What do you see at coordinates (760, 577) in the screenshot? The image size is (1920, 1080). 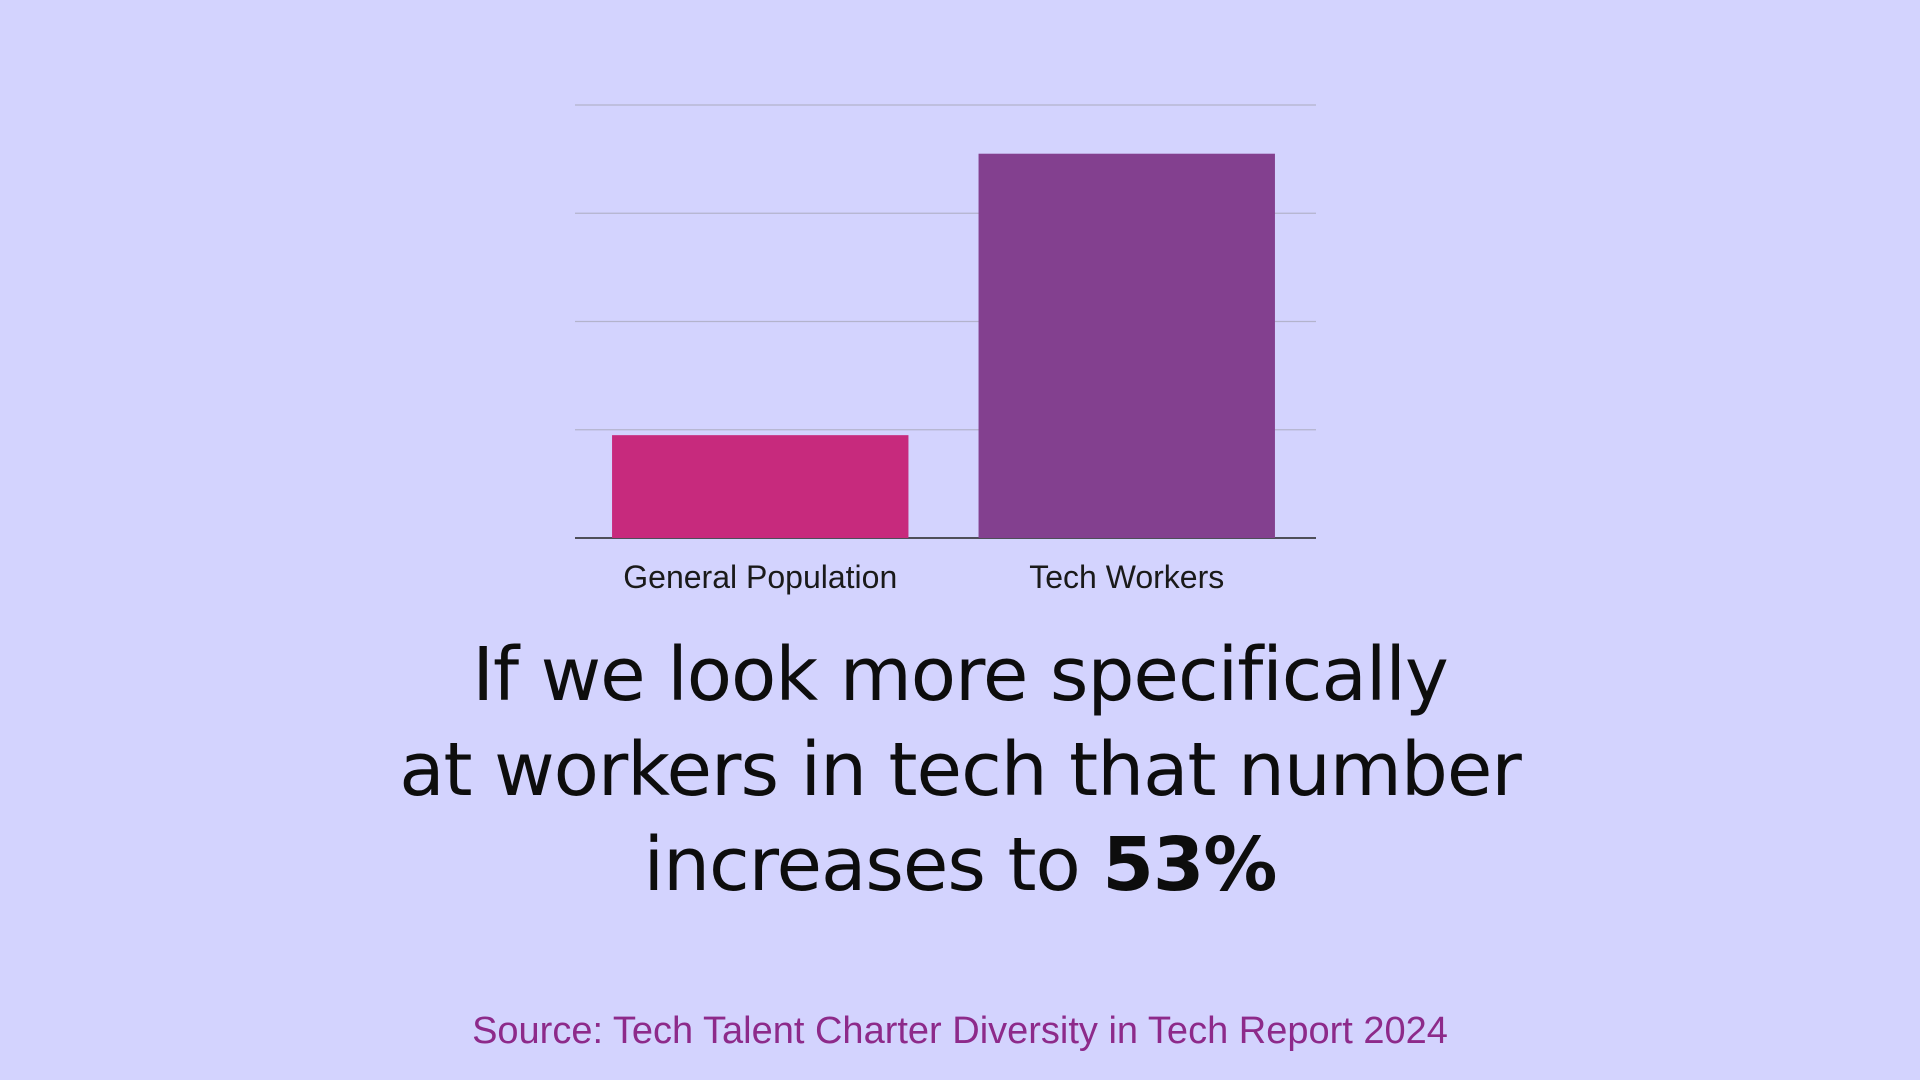 I see `category-label: General Population` at bounding box center [760, 577].